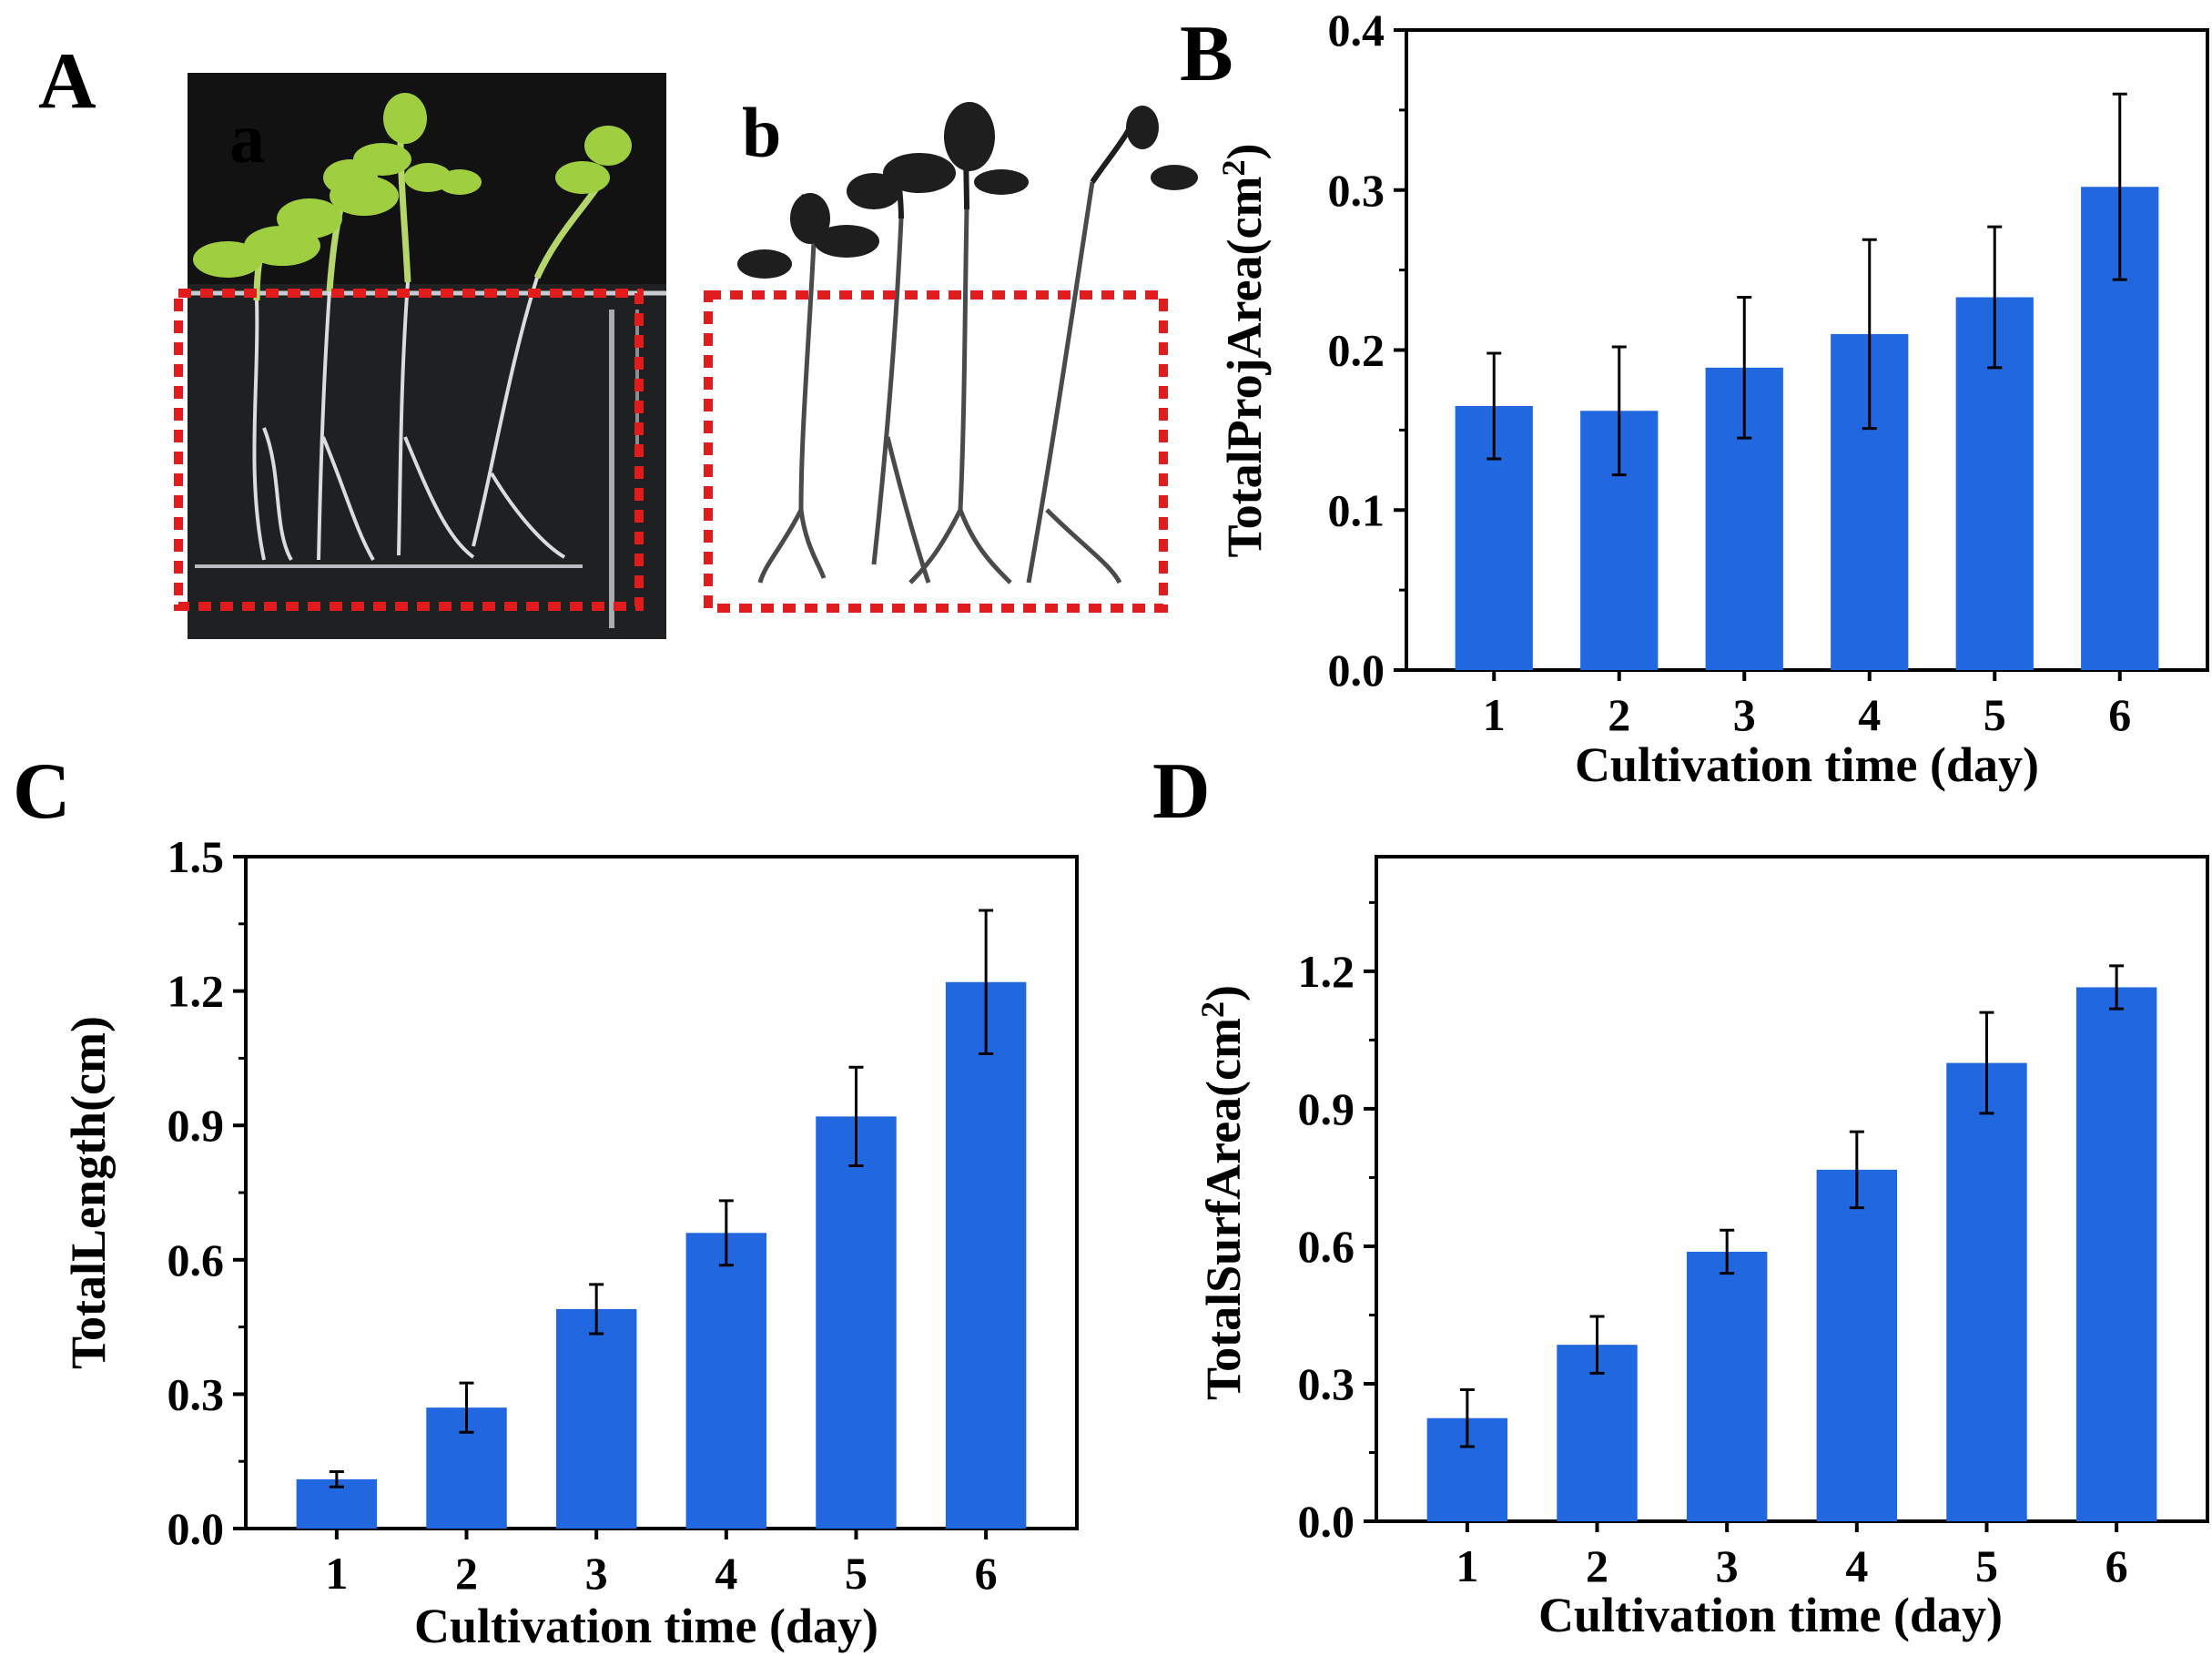 The image size is (2212, 1656). Describe the element at coordinates (761, 132) in the screenshot. I see `subpanel-label-b: b` at that location.